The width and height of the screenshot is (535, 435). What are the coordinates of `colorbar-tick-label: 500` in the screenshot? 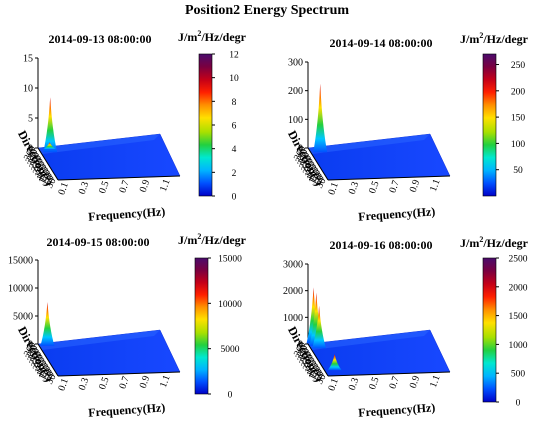 It's located at (518, 375).